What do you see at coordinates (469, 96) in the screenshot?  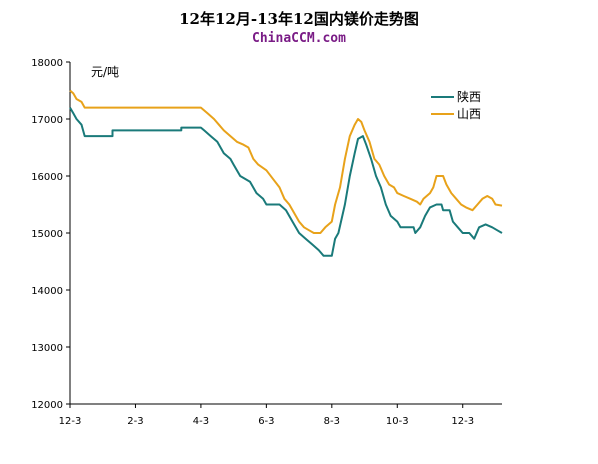 I see `legend-label-shaanxi: 陕西` at bounding box center [469, 96].